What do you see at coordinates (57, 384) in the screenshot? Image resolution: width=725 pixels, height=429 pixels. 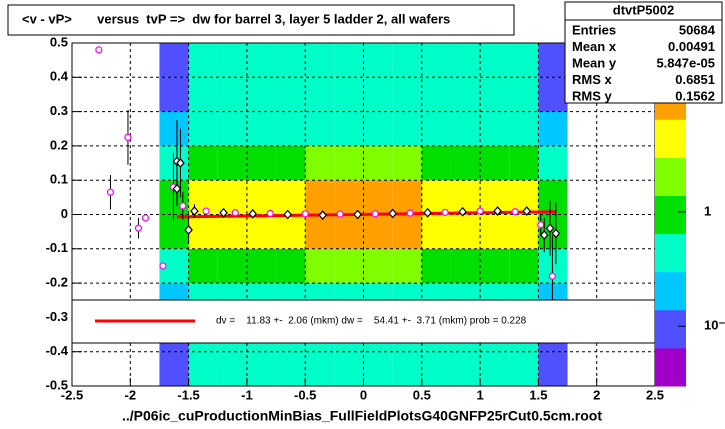 I see `y-tick-label: -0.5` at bounding box center [57, 384].